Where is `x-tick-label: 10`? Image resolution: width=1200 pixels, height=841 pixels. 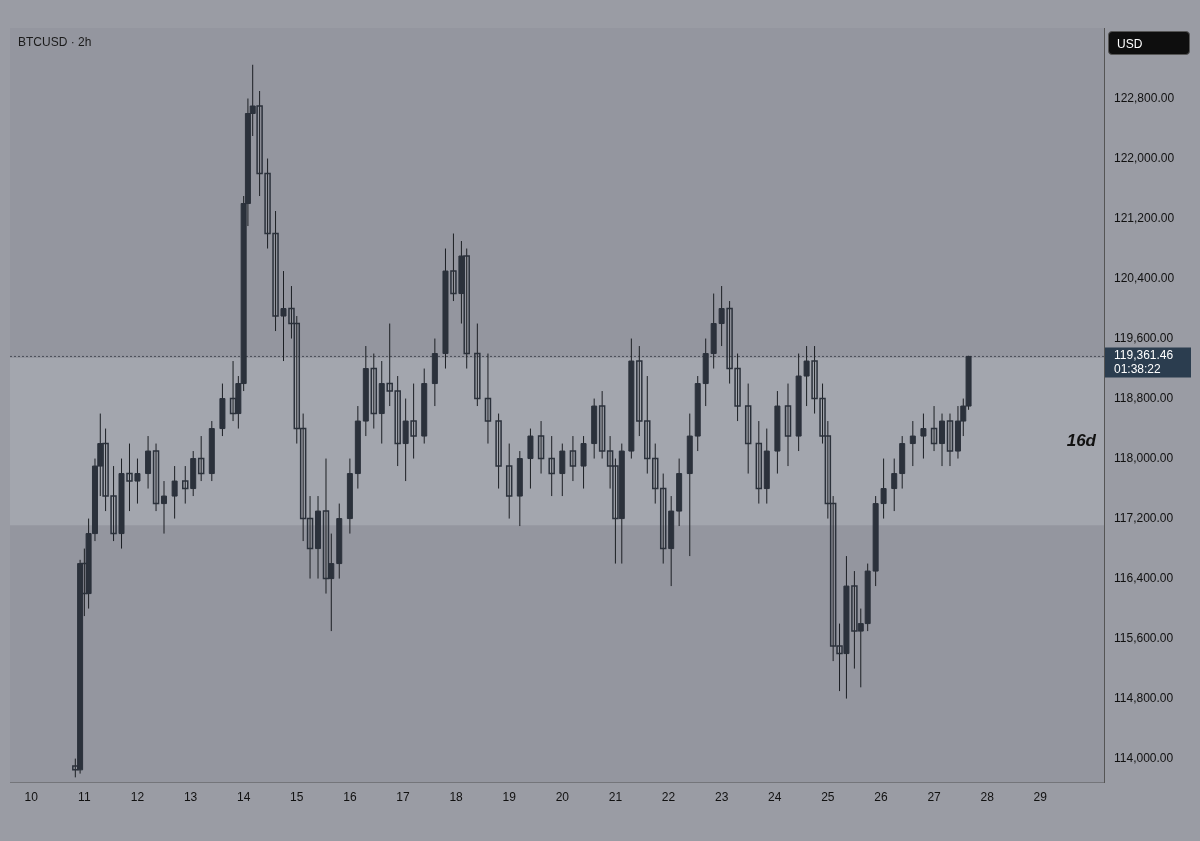 x-tick-label: 10 is located at coordinates (31, 797).